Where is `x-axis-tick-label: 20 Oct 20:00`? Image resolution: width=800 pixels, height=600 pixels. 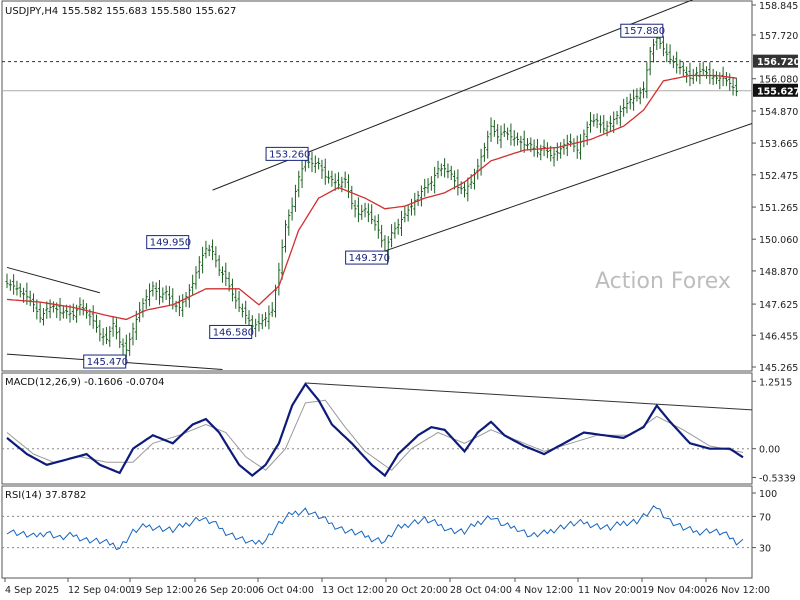 x-axis-tick-label: 20 Oct 20:00 is located at coordinates (417, 590).